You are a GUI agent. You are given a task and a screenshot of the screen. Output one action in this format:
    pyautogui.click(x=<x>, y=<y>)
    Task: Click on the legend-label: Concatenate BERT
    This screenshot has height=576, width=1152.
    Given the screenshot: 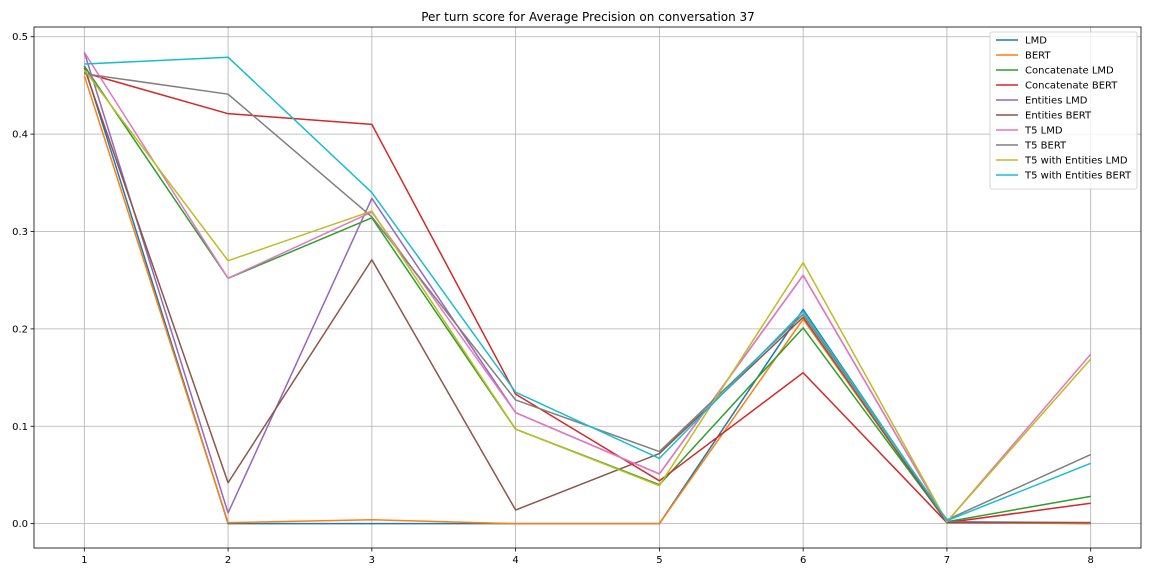 What is the action you would take?
    pyautogui.click(x=1071, y=86)
    